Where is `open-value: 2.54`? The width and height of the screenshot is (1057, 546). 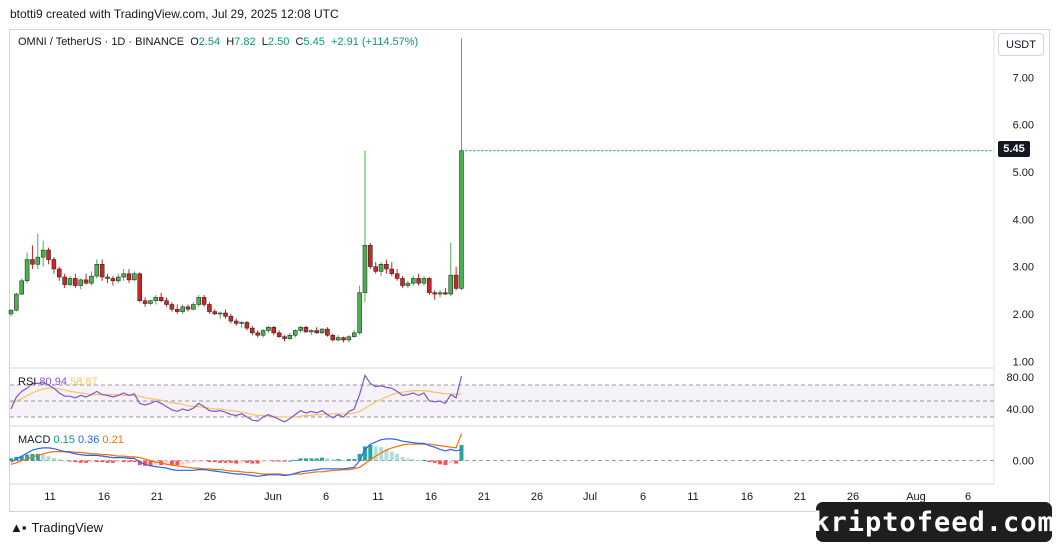 open-value: 2.54 is located at coordinates (209, 42).